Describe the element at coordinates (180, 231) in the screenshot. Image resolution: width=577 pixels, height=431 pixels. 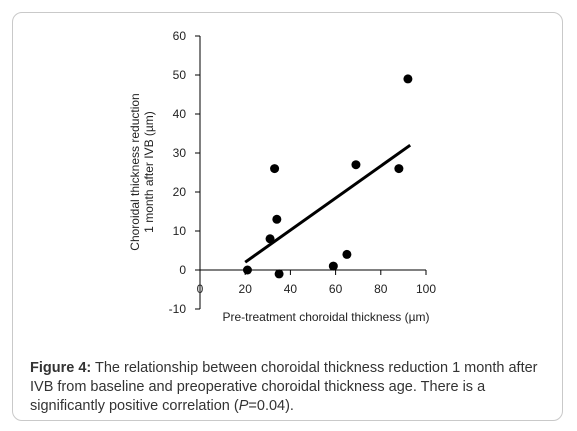
I see `y-tick-label: 10` at that location.